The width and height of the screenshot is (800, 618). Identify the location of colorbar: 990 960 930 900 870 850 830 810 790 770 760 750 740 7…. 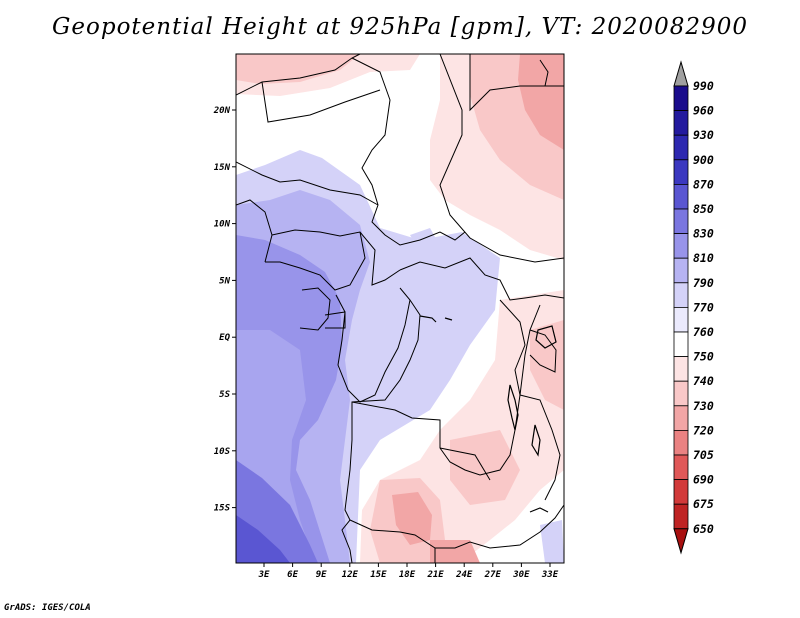
(693, 307).